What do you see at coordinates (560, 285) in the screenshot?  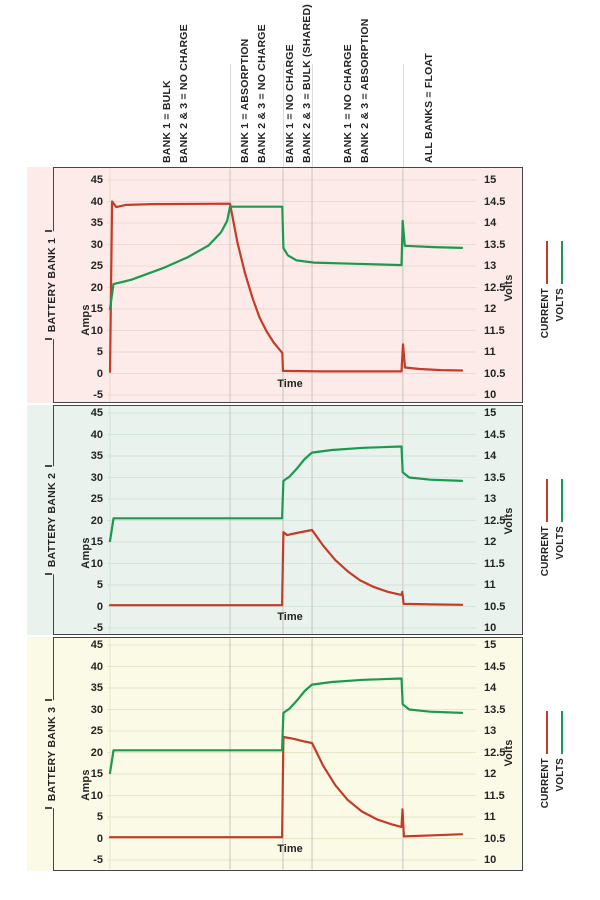 I see `chart-legend: CURRENT VOLTS` at bounding box center [560, 285].